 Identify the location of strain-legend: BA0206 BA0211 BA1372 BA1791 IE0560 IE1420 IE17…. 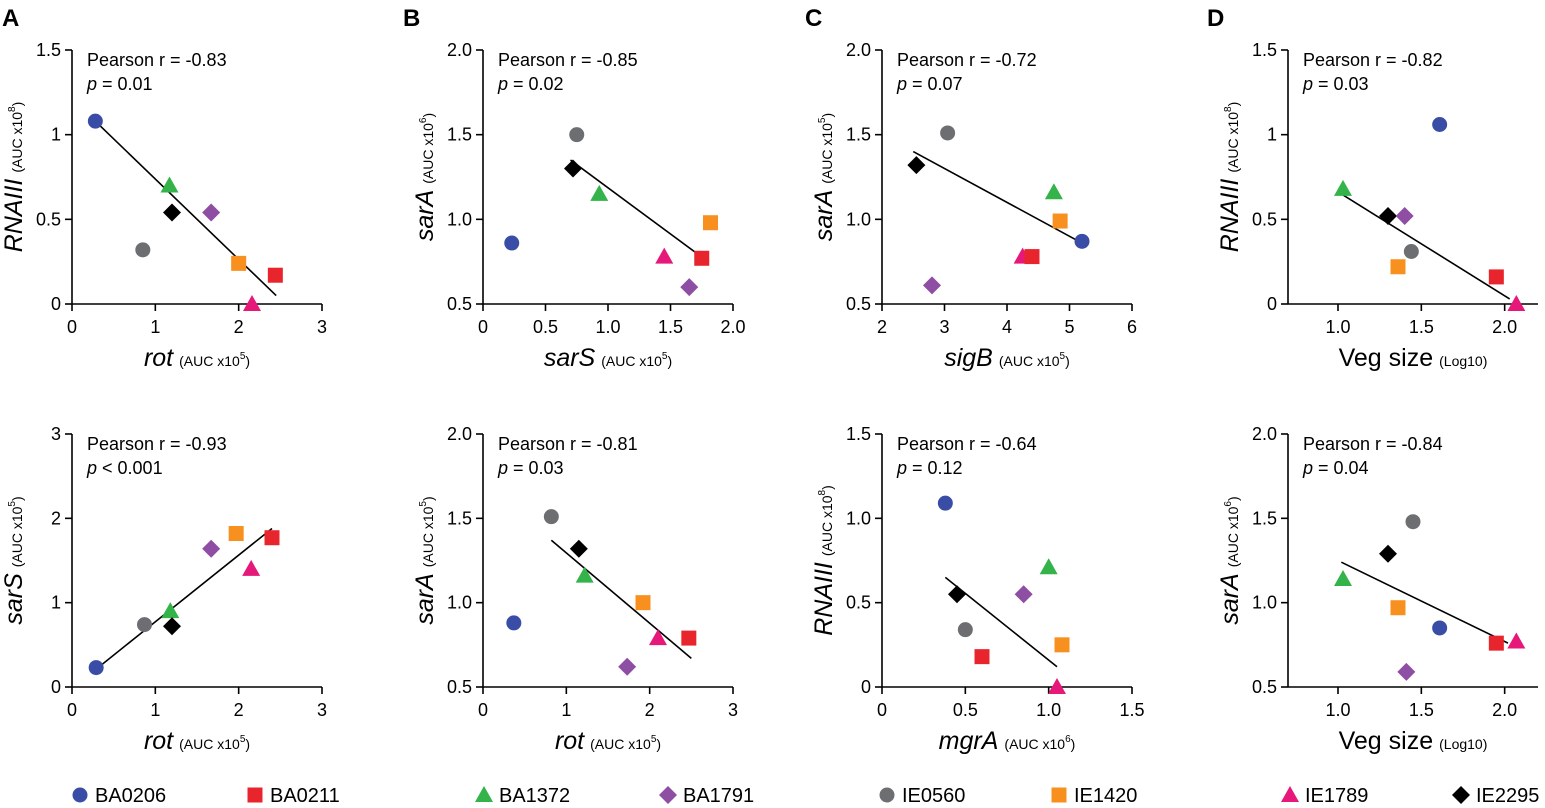
(805, 796).